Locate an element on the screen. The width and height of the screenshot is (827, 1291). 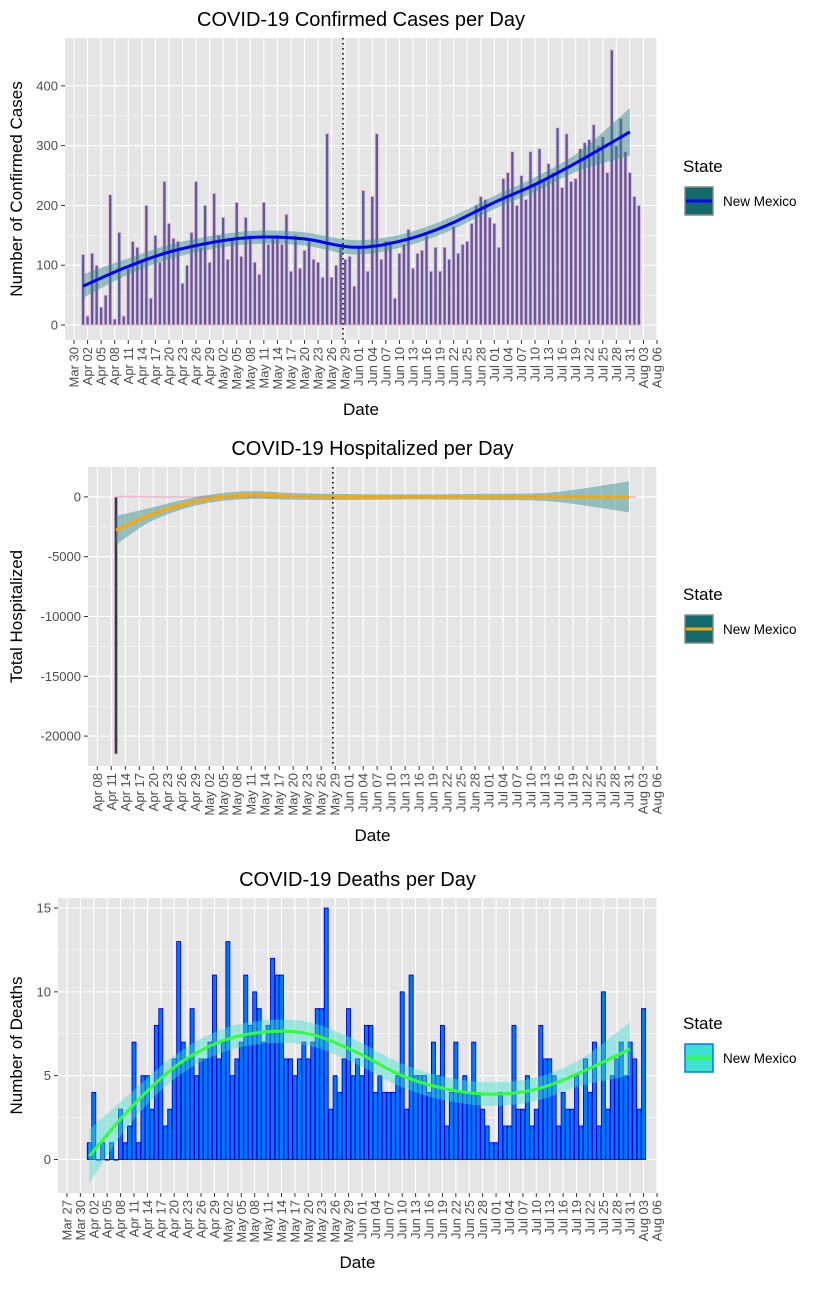
x-tick-label: May 11 is located at coordinates (251, 794).